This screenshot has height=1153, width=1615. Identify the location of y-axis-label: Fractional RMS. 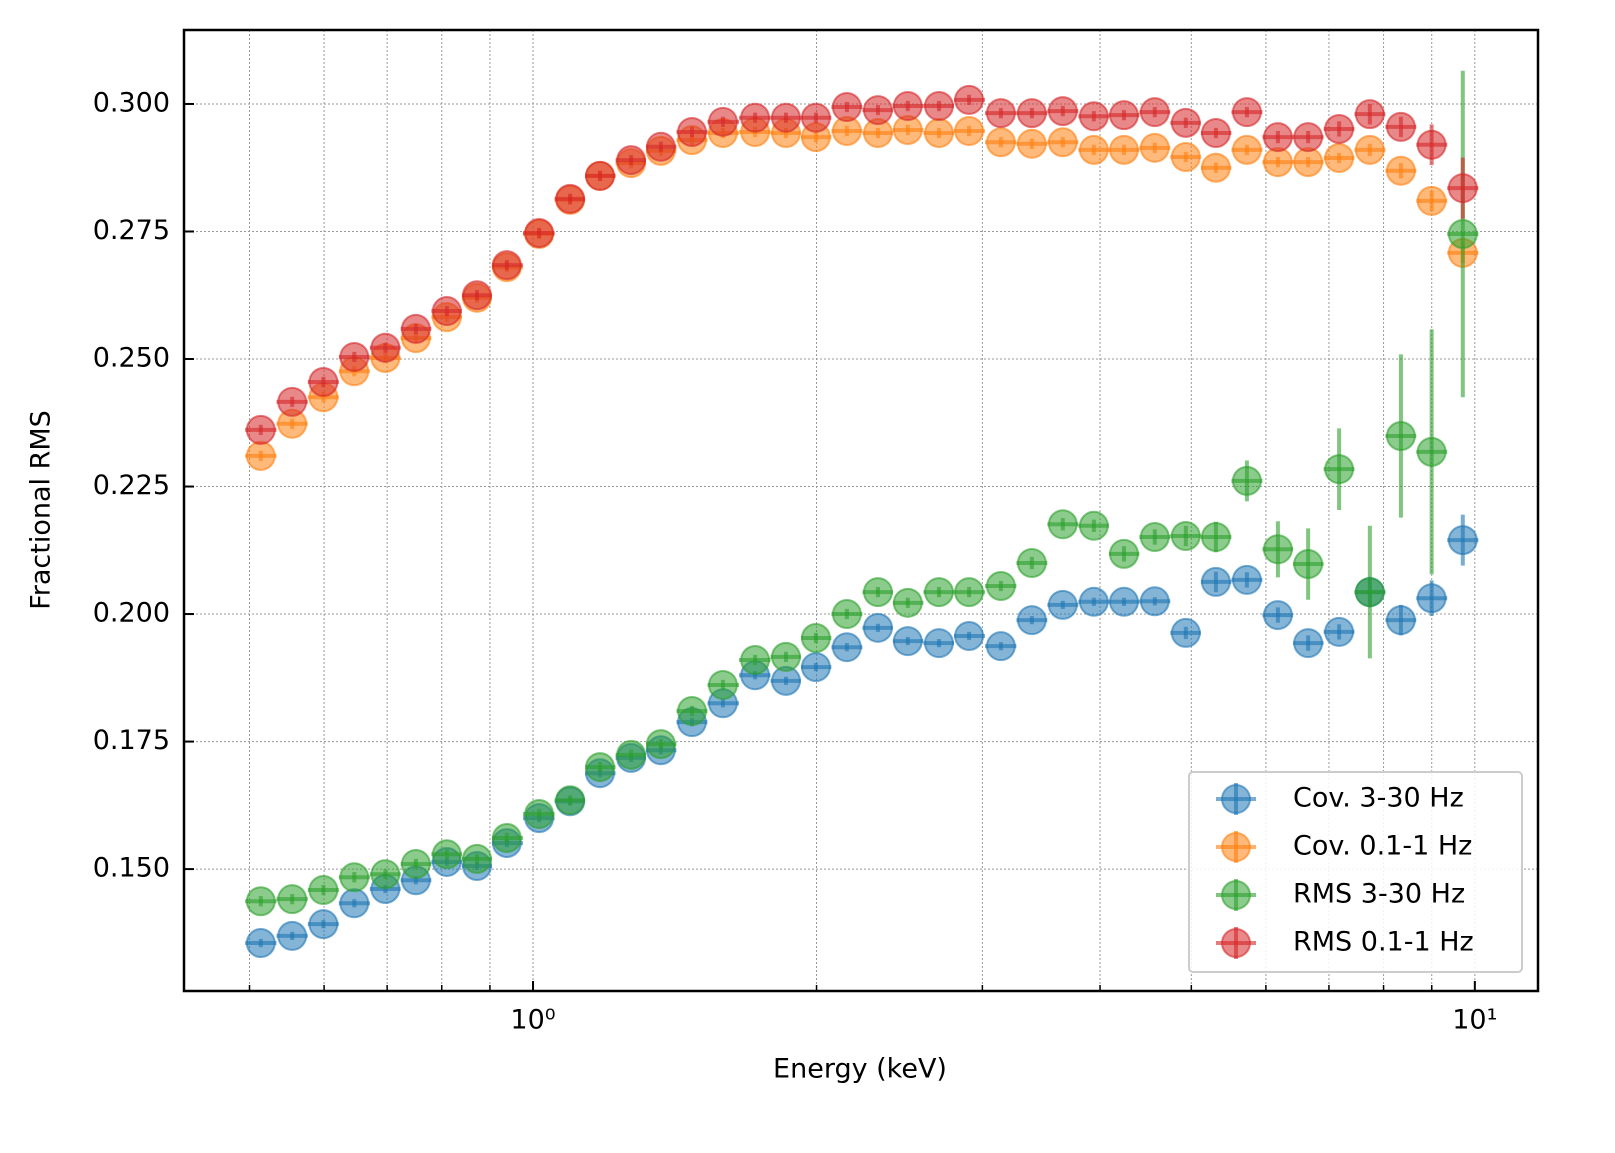
(41, 510).